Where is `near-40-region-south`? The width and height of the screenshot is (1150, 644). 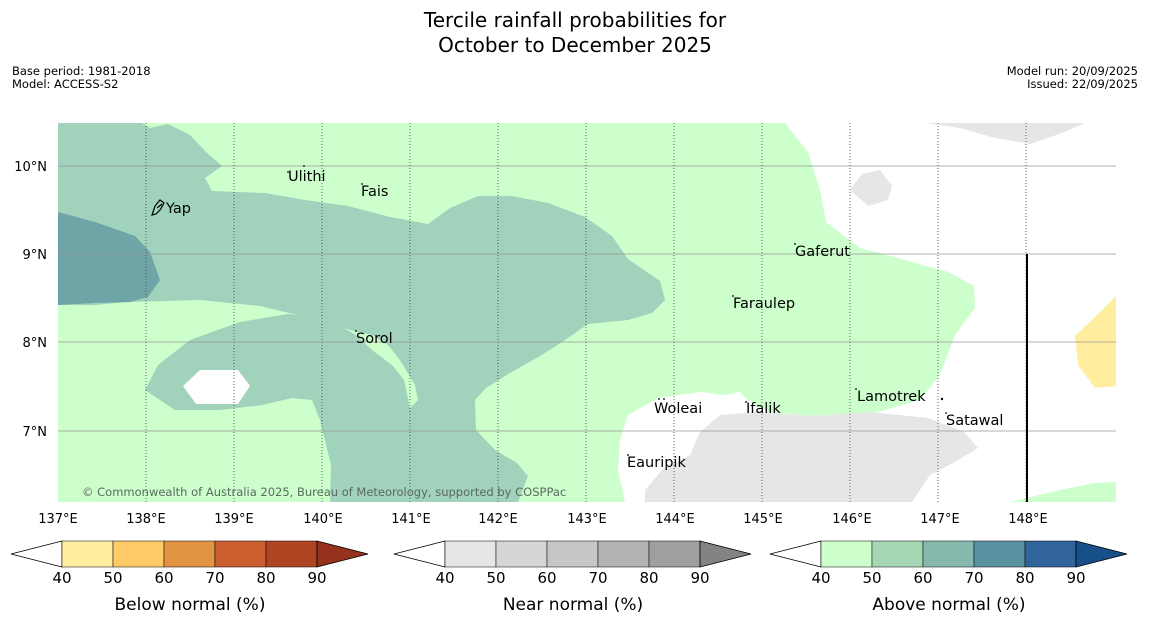 near-40-region-south is located at coordinates (811, 457).